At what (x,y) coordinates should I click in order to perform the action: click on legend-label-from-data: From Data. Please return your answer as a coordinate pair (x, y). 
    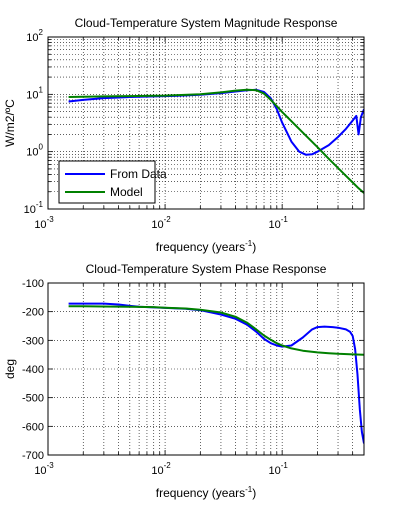
    Looking at the image, I should click on (138, 174).